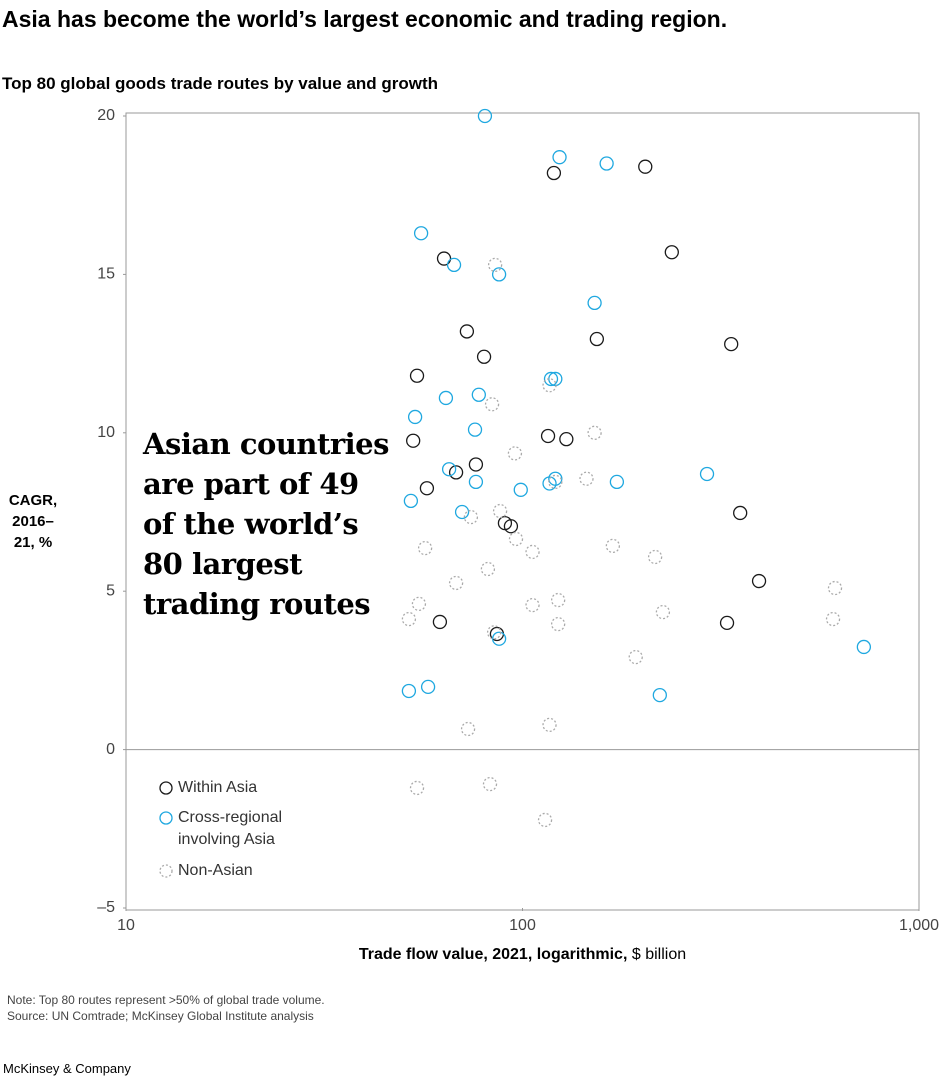 The height and width of the screenshot is (1080, 951). Describe the element at coordinates (106, 432) in the screenshot. I see `y-tick-label: 10` at that location.